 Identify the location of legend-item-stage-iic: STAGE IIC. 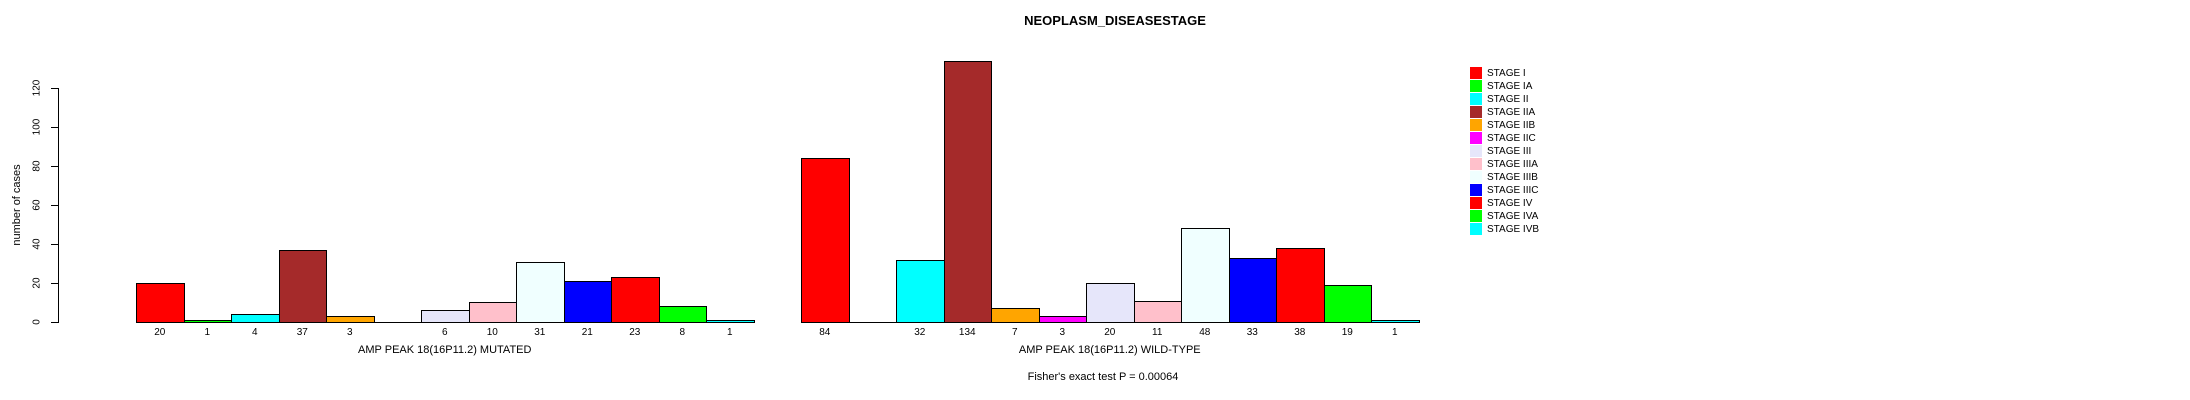
(1511, 138).